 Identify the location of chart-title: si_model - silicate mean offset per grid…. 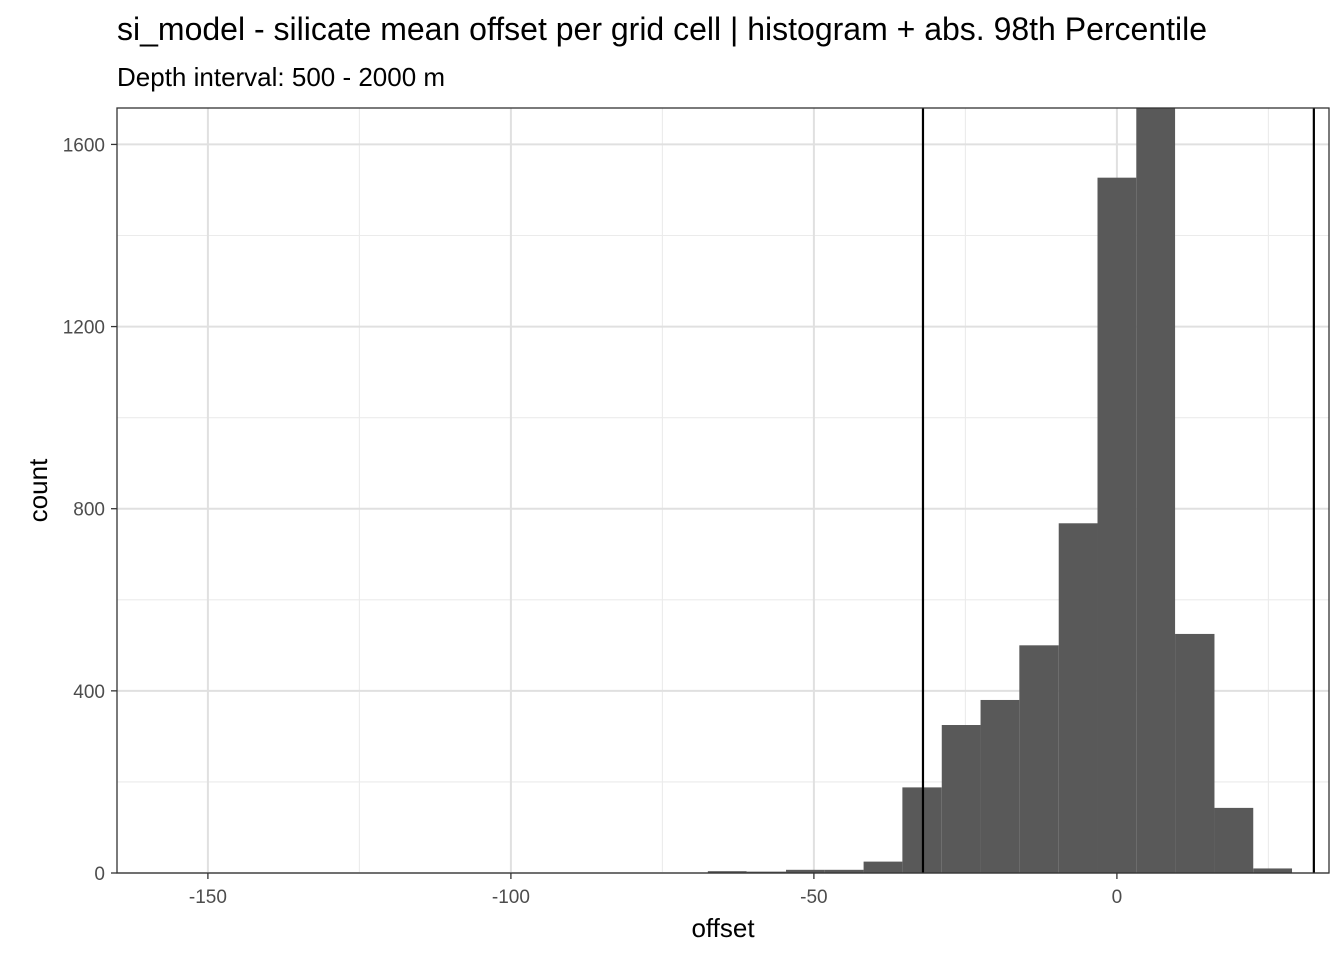
(662, 29).